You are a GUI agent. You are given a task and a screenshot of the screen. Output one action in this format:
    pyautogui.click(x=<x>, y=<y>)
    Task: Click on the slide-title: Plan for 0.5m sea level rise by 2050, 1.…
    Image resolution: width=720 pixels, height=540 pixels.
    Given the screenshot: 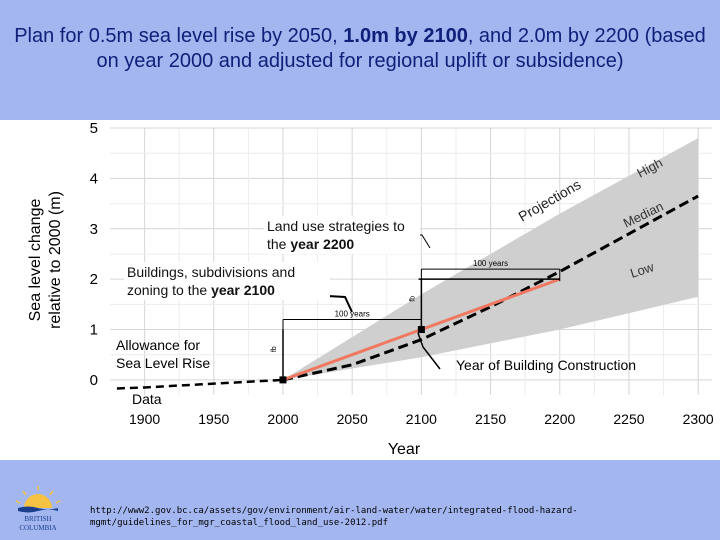 What is the action you would take?
    pyautogui.click(x=360, y=49)
    